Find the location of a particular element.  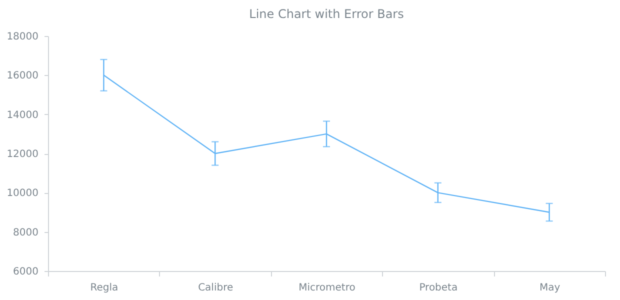

y-tick-label: 16000 is located at coordinates (22, 76).